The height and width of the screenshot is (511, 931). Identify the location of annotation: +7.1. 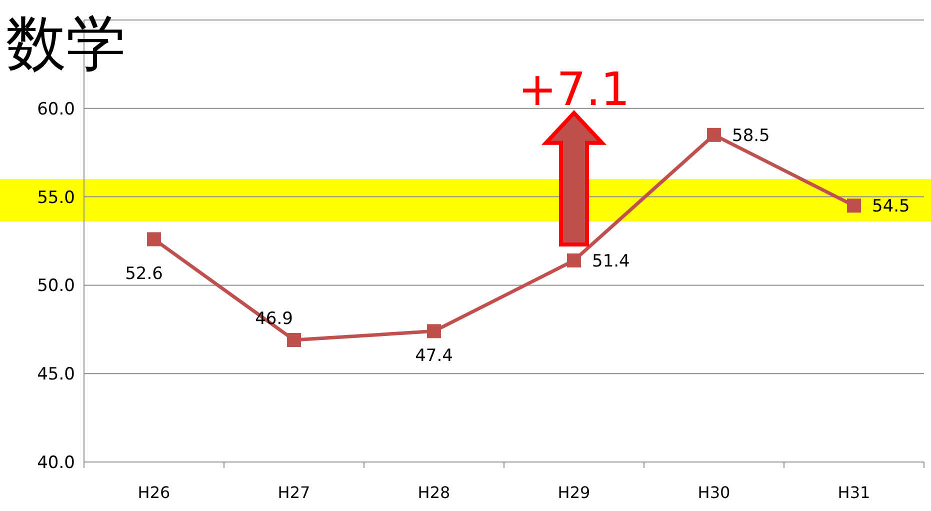
(574, 89).